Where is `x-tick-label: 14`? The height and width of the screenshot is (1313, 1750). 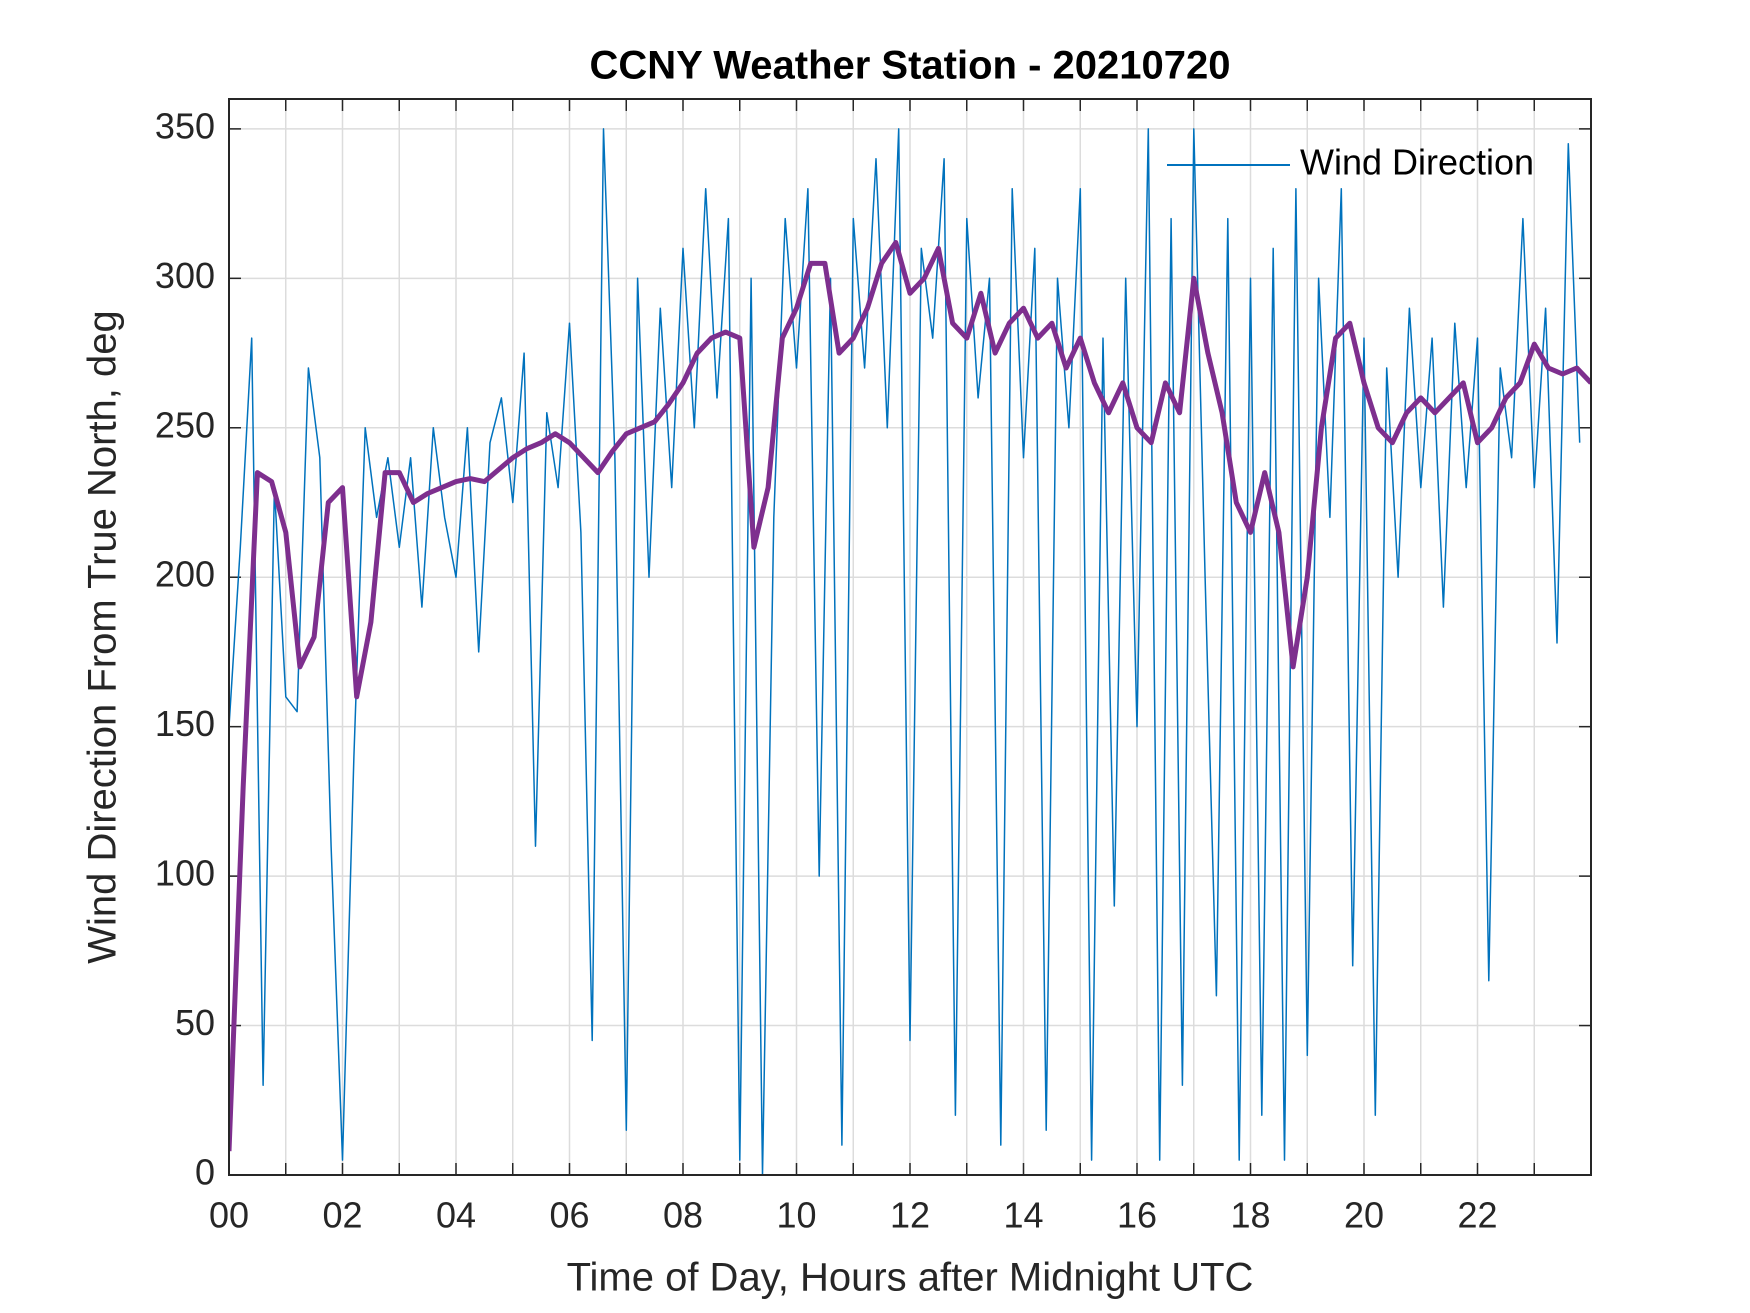
x-tick-label: 14 is located at coordinates (1023, 1215).